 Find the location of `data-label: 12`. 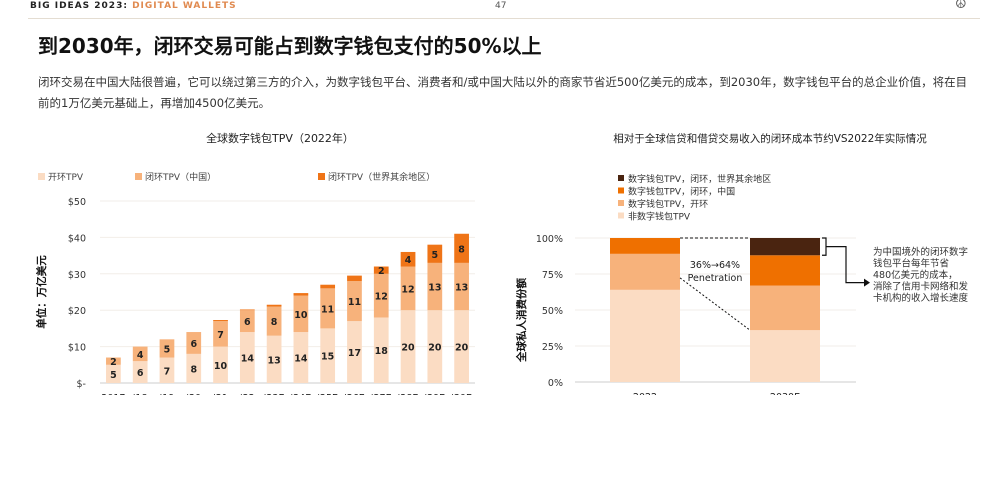

data-label: 12 is located at coordinates (381, 297).